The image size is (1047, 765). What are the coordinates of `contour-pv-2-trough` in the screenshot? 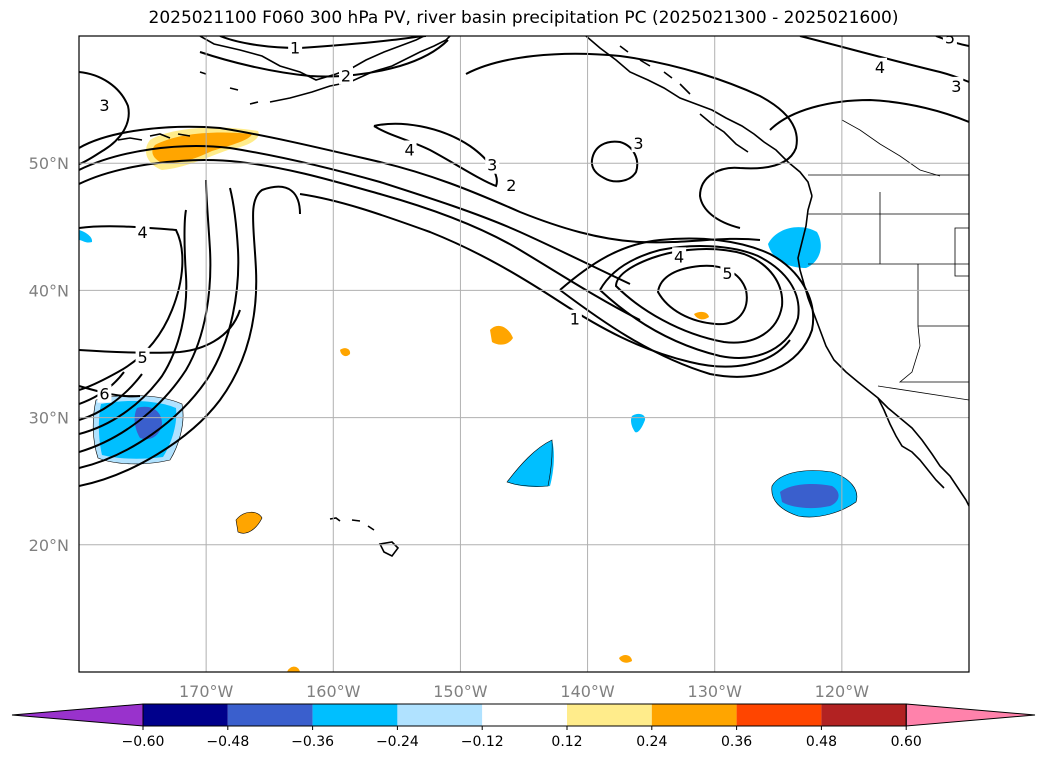 It's located at (360, 240).